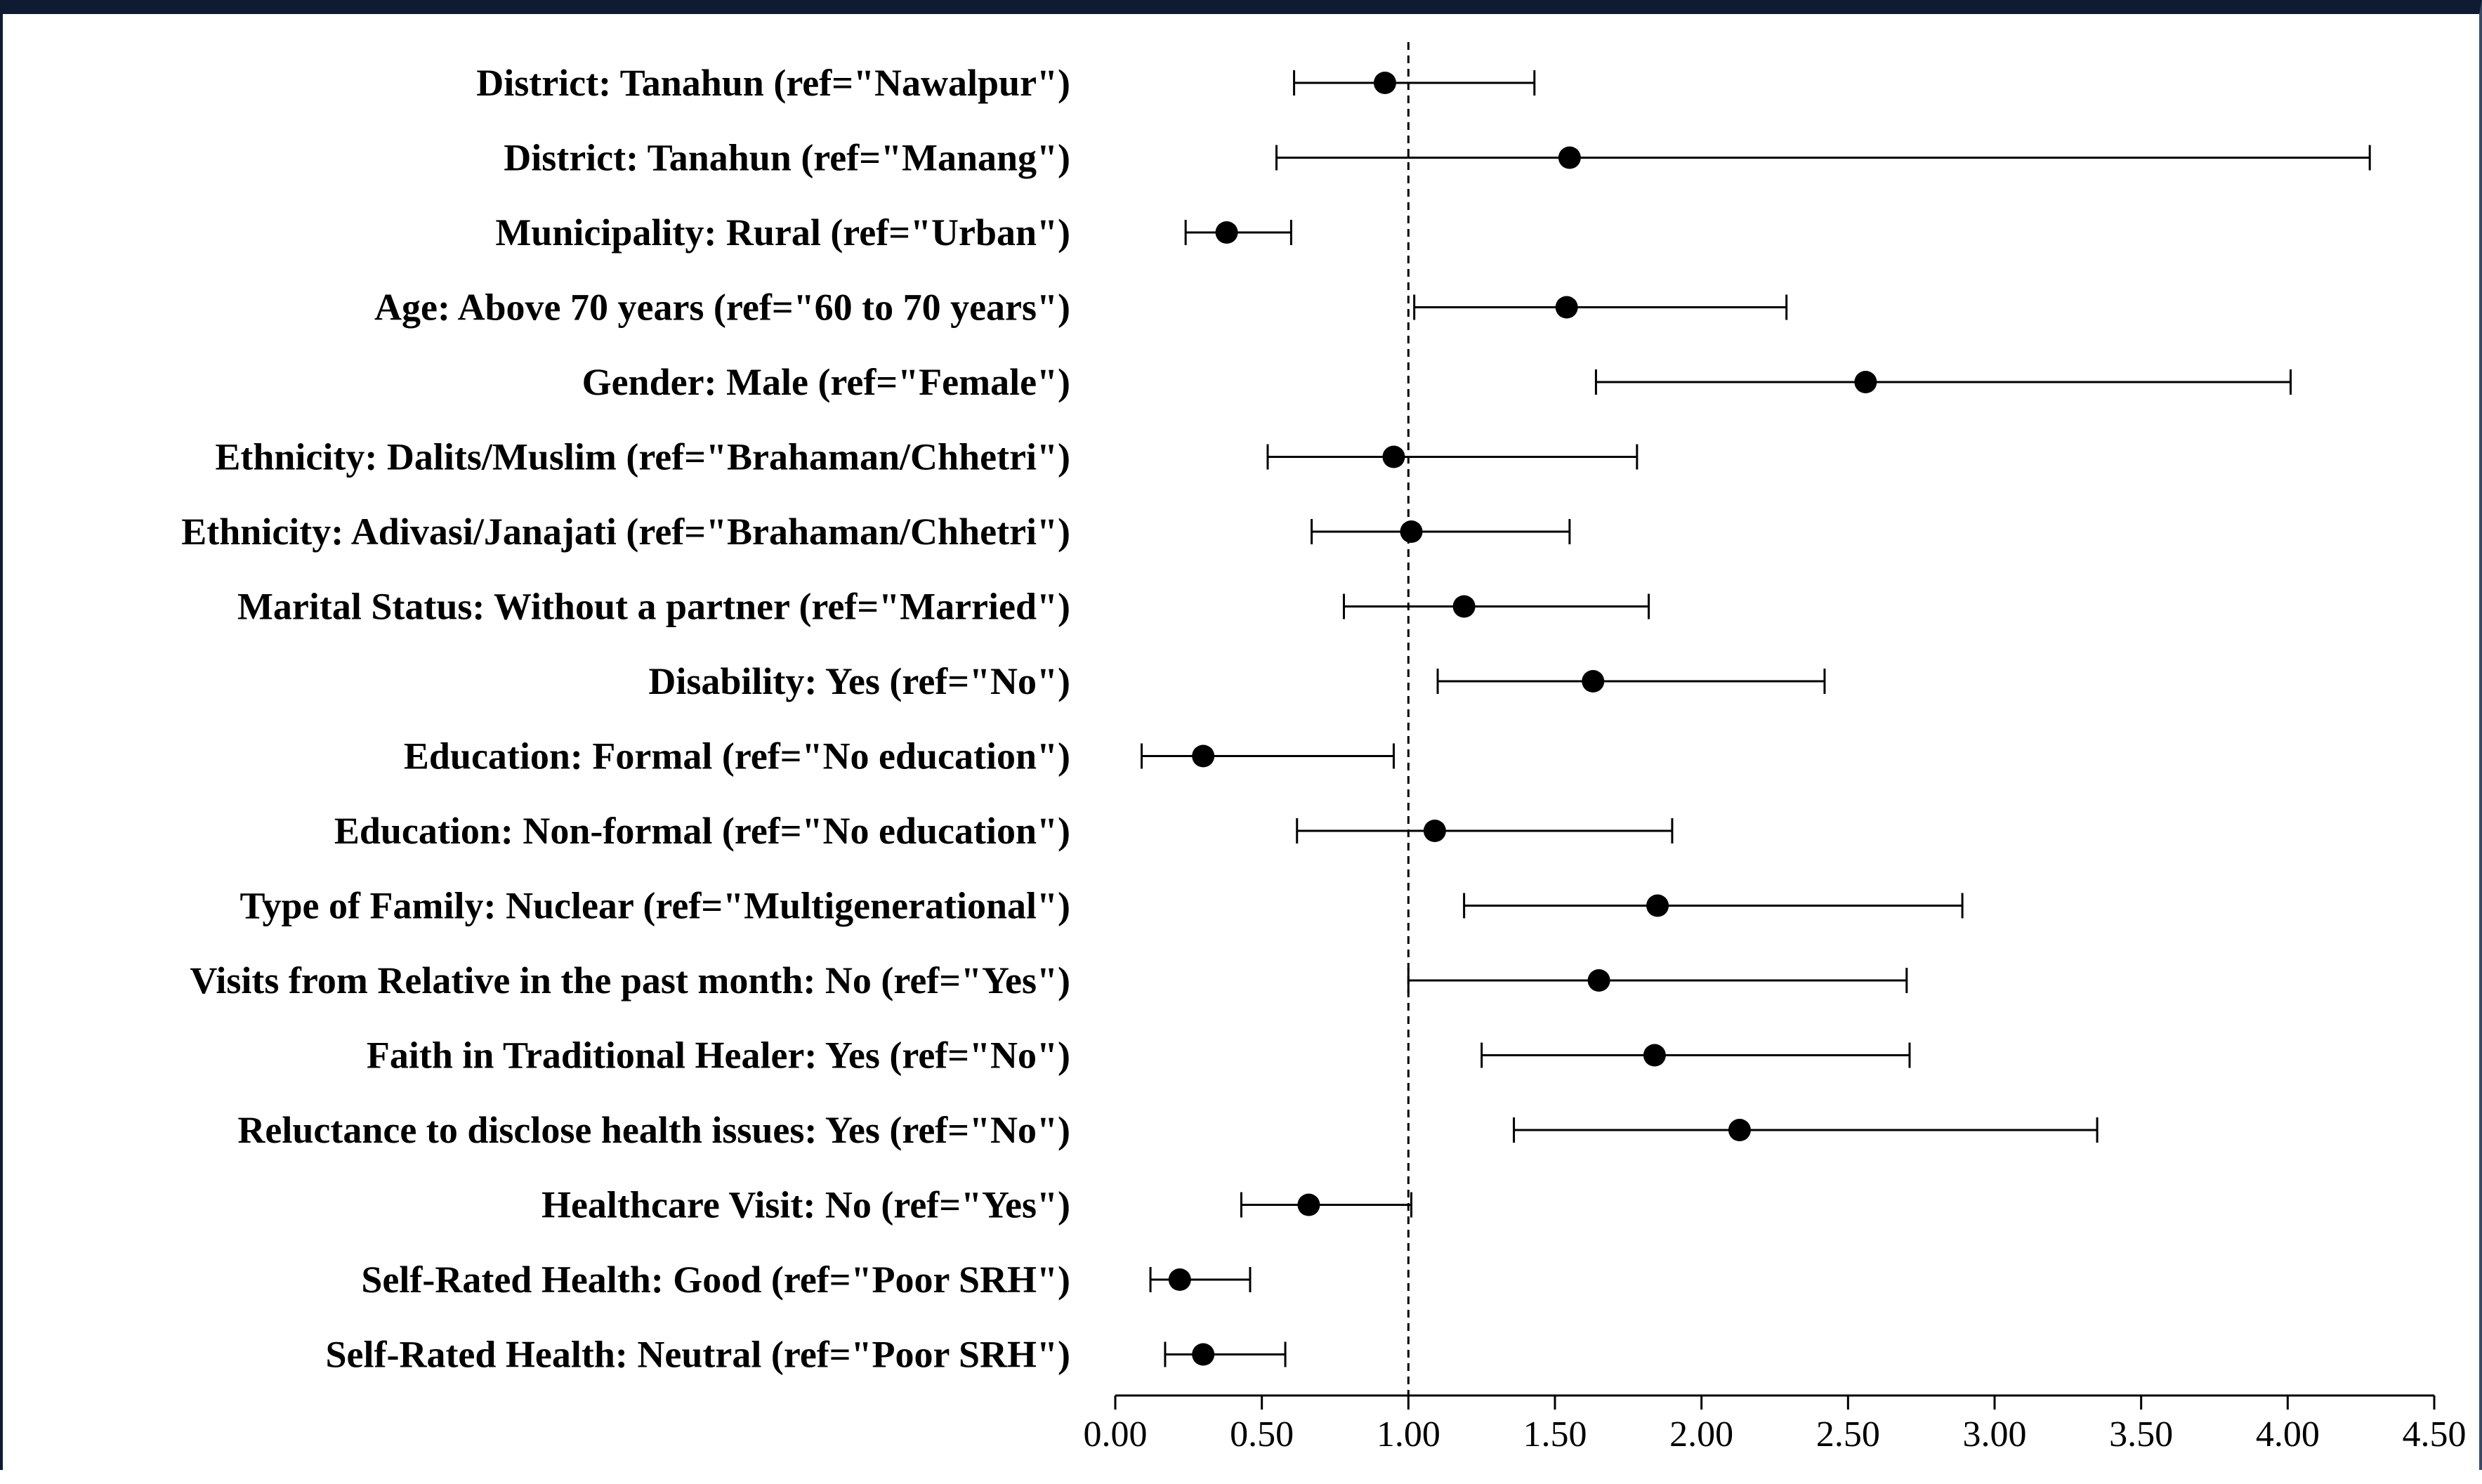 Image resolution: width=2482 pixels, height=1484 pixels. I want to click on row-label: Gender: Male (ref="Female"), so click(826, 382).